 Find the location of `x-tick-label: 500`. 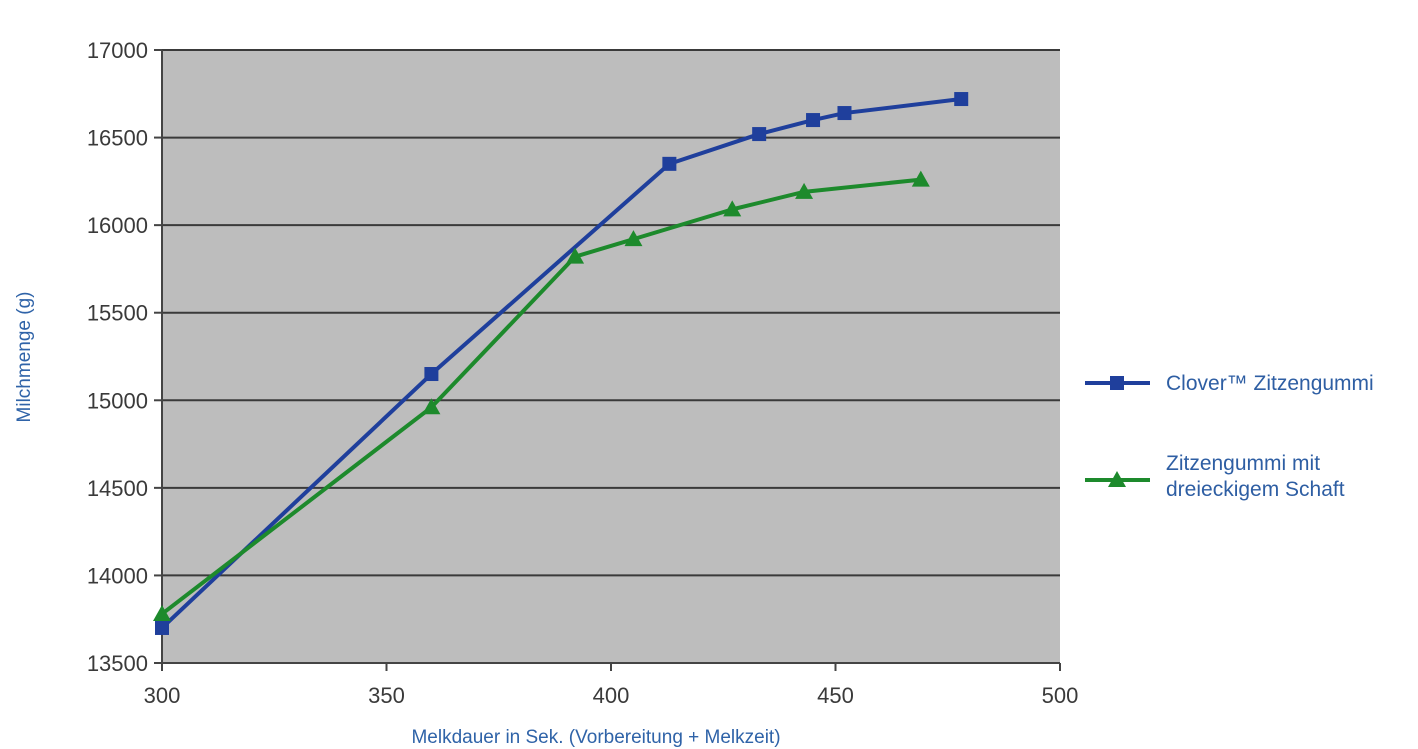

x-tick-label: 500 is located at coordinates (1060, 695).